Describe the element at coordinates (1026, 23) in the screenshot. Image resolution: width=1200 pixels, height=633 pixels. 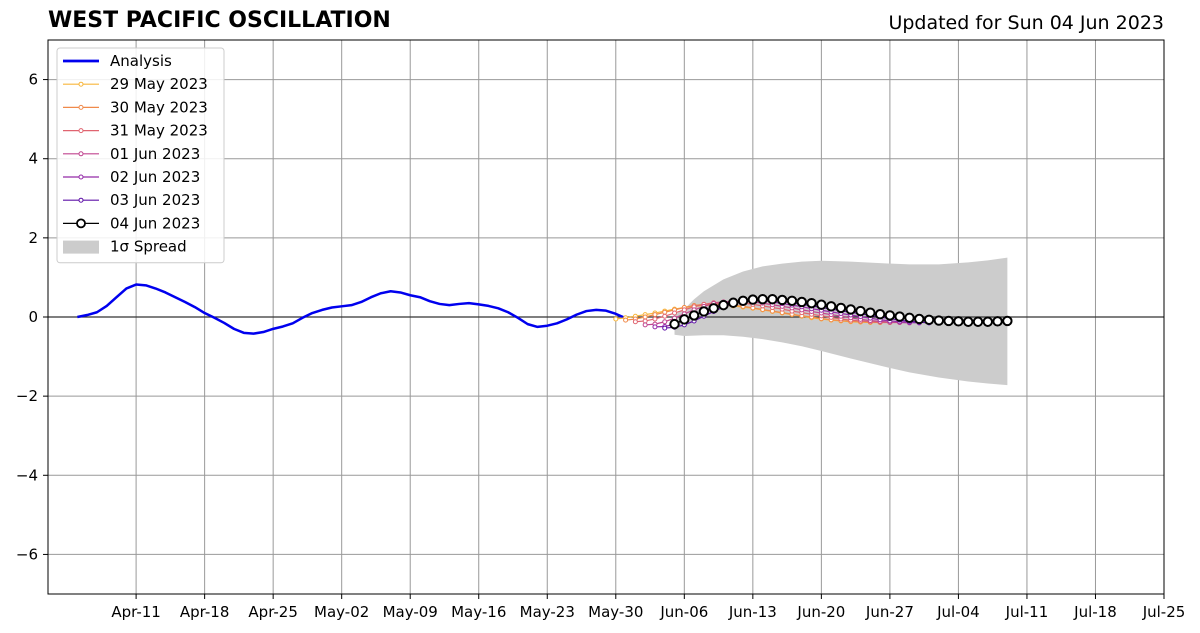
I see `updated-date: Updated for Sun 04 Jun 2023` at that location.